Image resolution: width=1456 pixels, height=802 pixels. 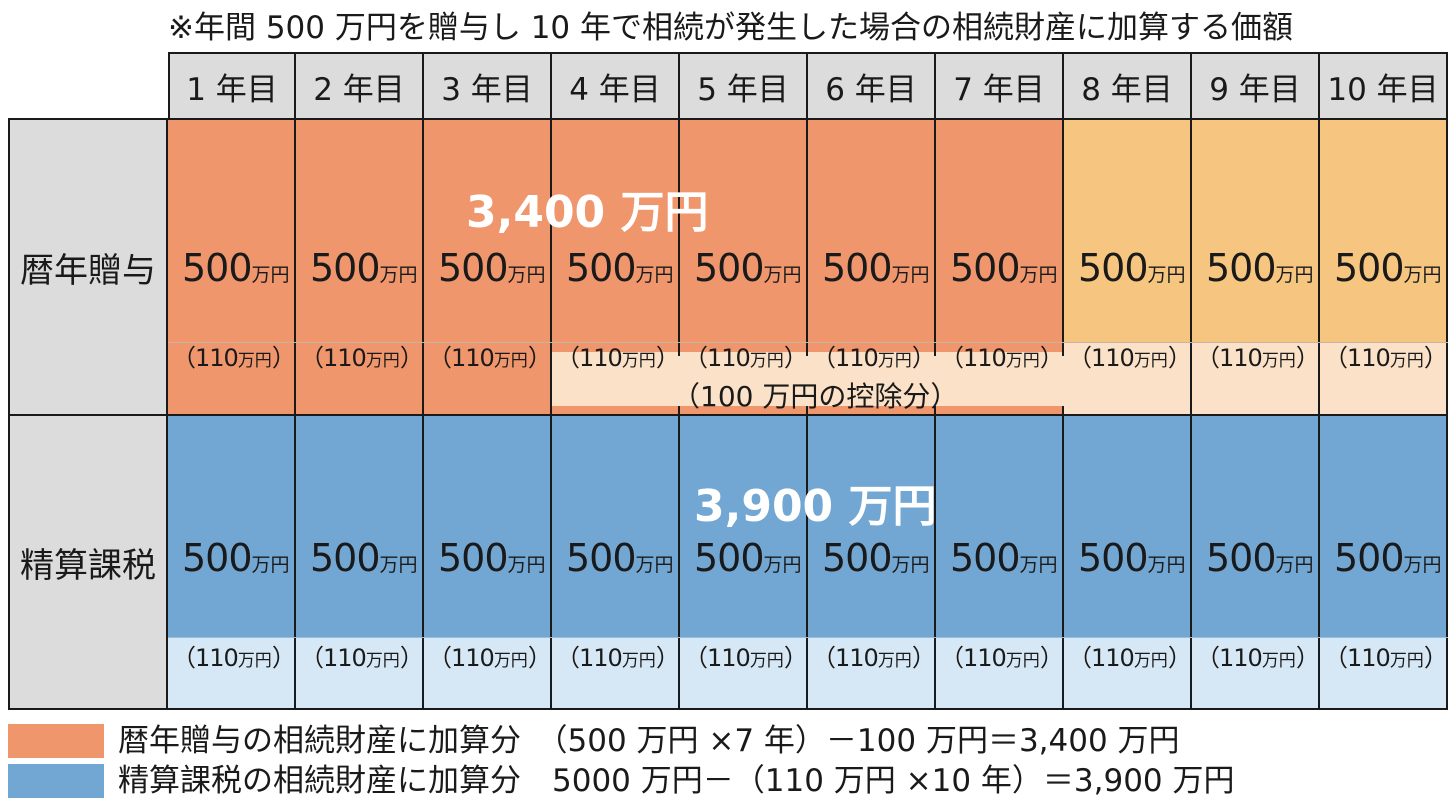 What do you see at coordinates (359, 86) in the screenshot?
I see `year-header: 2 年目` at bounding box center [359, 86].